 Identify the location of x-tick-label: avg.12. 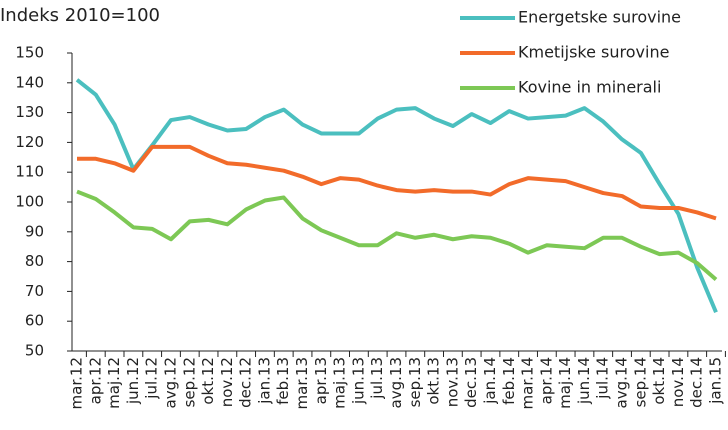
(170, 382).